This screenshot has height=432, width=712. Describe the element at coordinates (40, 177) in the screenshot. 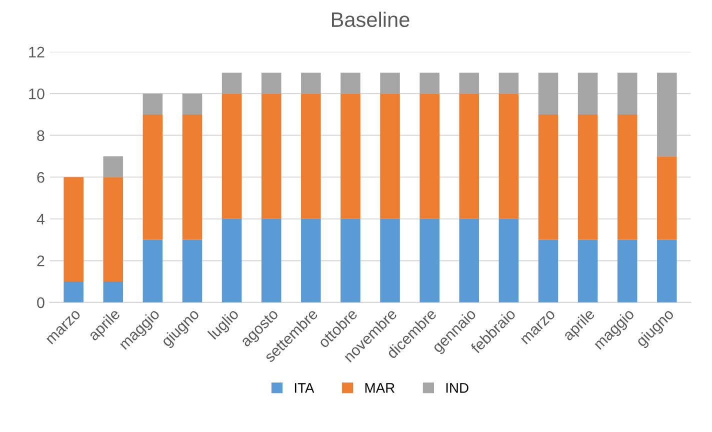

I see `y-tick-label: 6` at that location.